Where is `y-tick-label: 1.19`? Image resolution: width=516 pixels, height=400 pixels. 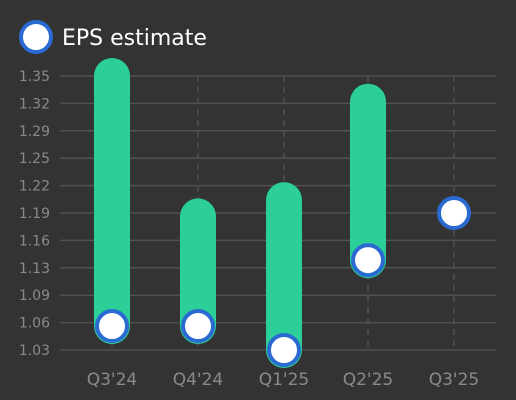 y-tick-label: 1.19 is located at coordinates (34, 214).